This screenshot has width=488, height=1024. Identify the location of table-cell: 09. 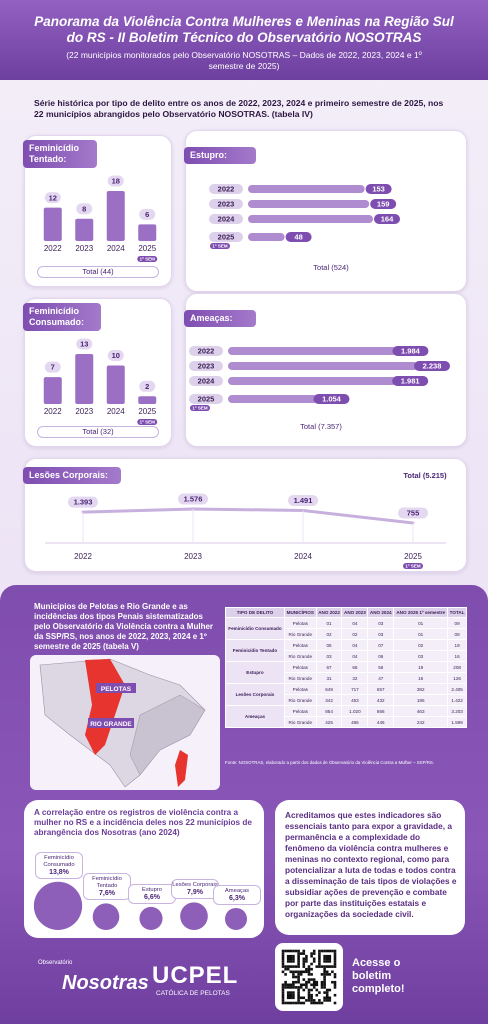
(457, 623).